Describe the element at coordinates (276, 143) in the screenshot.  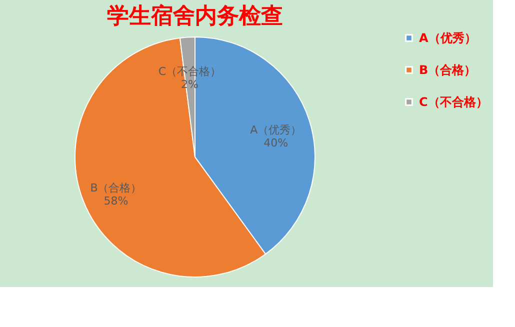
I see `data-label: 40%` at that location.